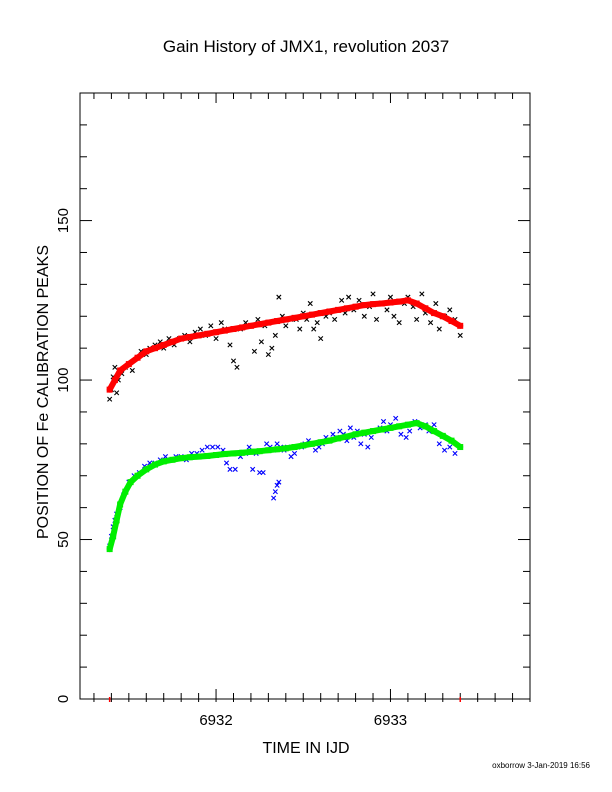  What do you see at coordinates (63, 539) in the screenshot?
I see `y-tick-label: 50` at bounding box center [63, 539].